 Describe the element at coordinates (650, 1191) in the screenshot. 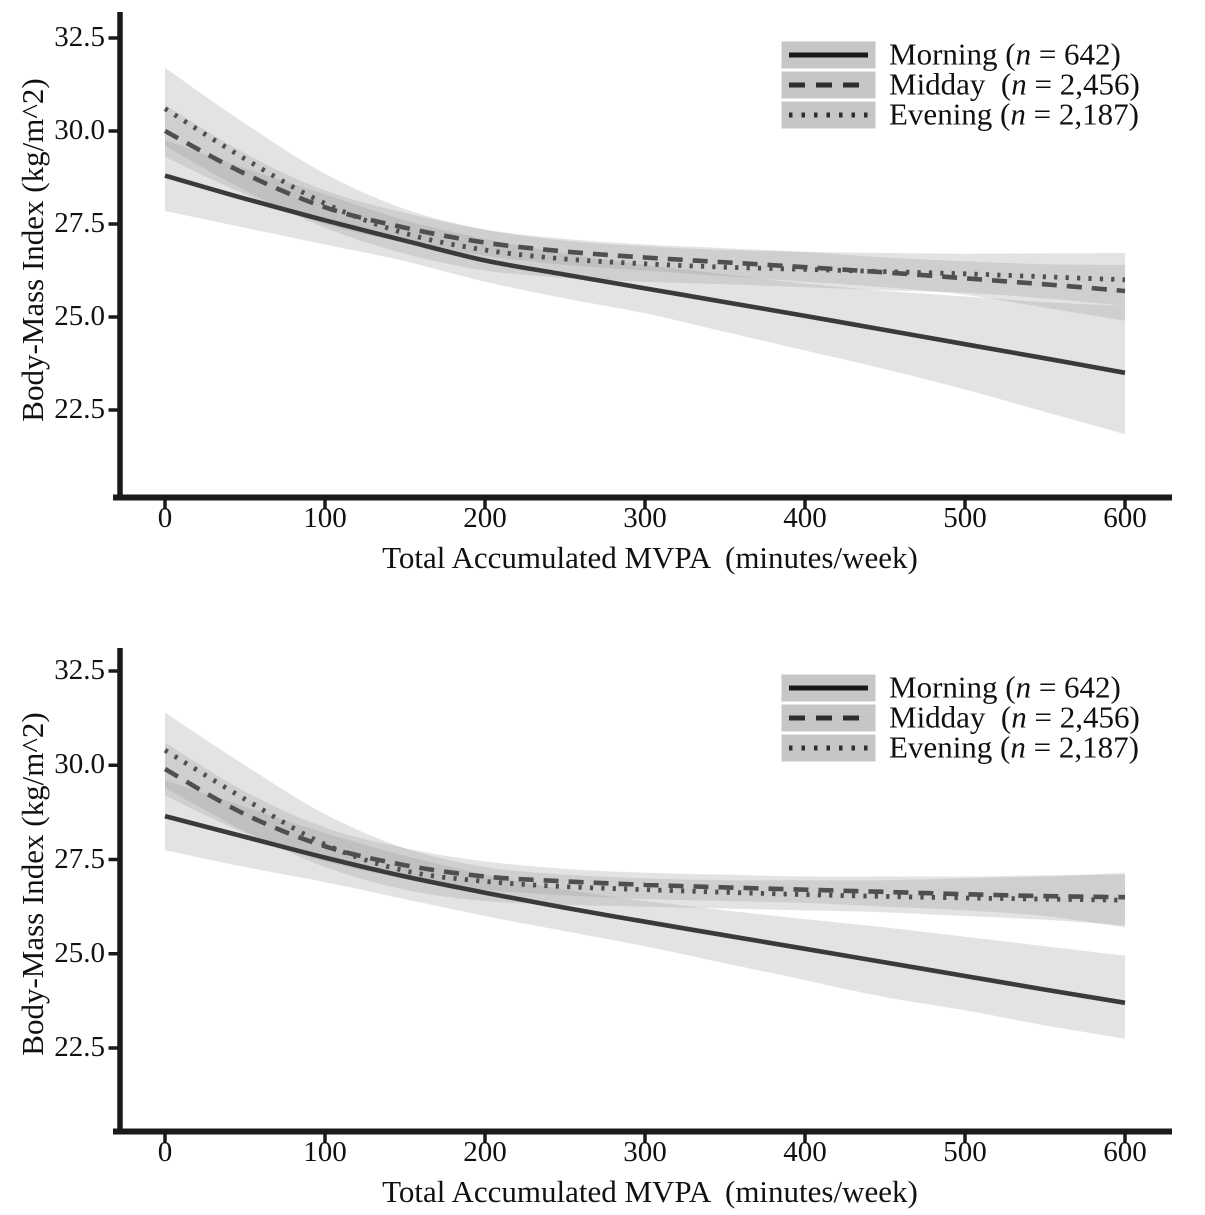

I see `x-axis-title-bottom: Total Accumulated MVPA (minutes/week)` at that location.